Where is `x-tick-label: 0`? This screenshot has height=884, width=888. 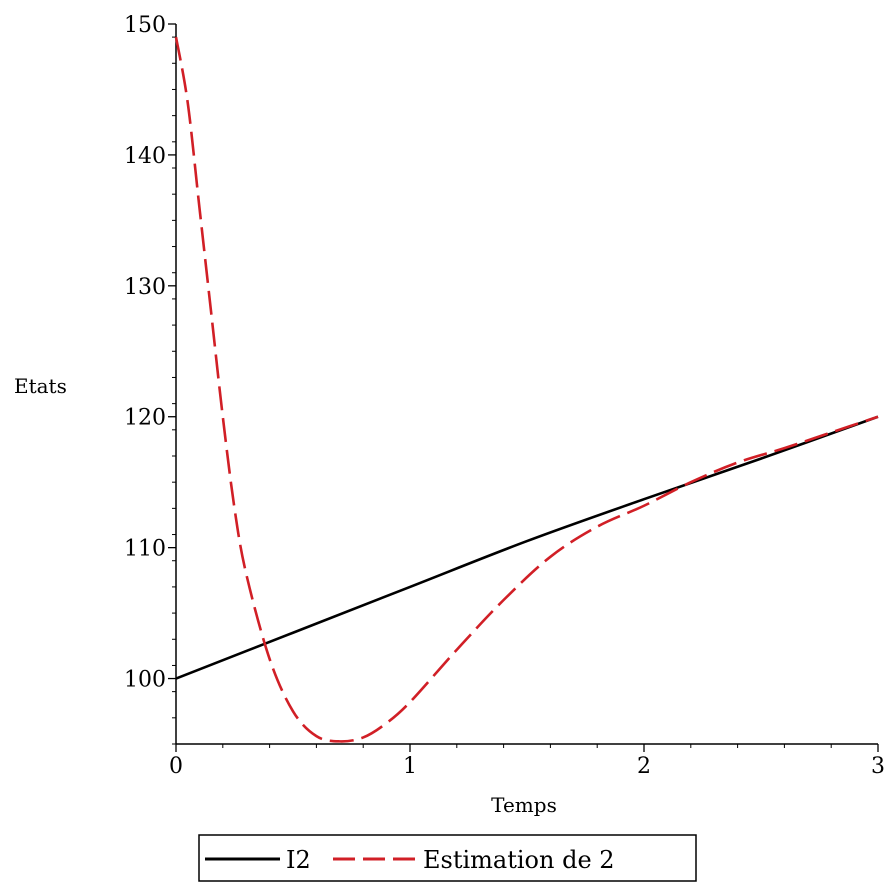 x-tick-label: 0 is located at coordinates (176, 766).